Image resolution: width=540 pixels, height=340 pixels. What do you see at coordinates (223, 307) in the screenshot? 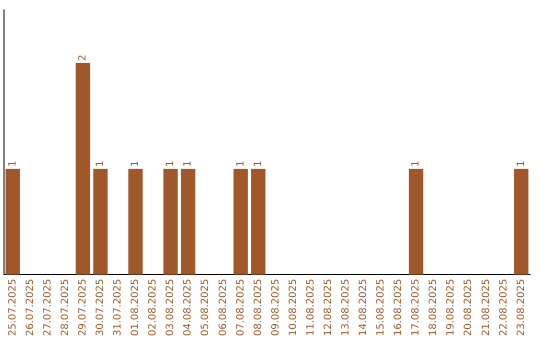
I see `x-tick-label: 06.08.2025` at bounding box center [223, 307].